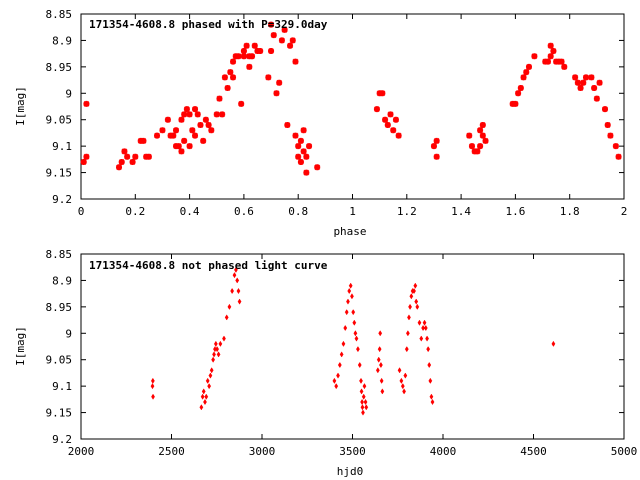 The height and width of the screenshot is (480, 640). I want to click on x-tick-label: 3000, so click(262, 451).